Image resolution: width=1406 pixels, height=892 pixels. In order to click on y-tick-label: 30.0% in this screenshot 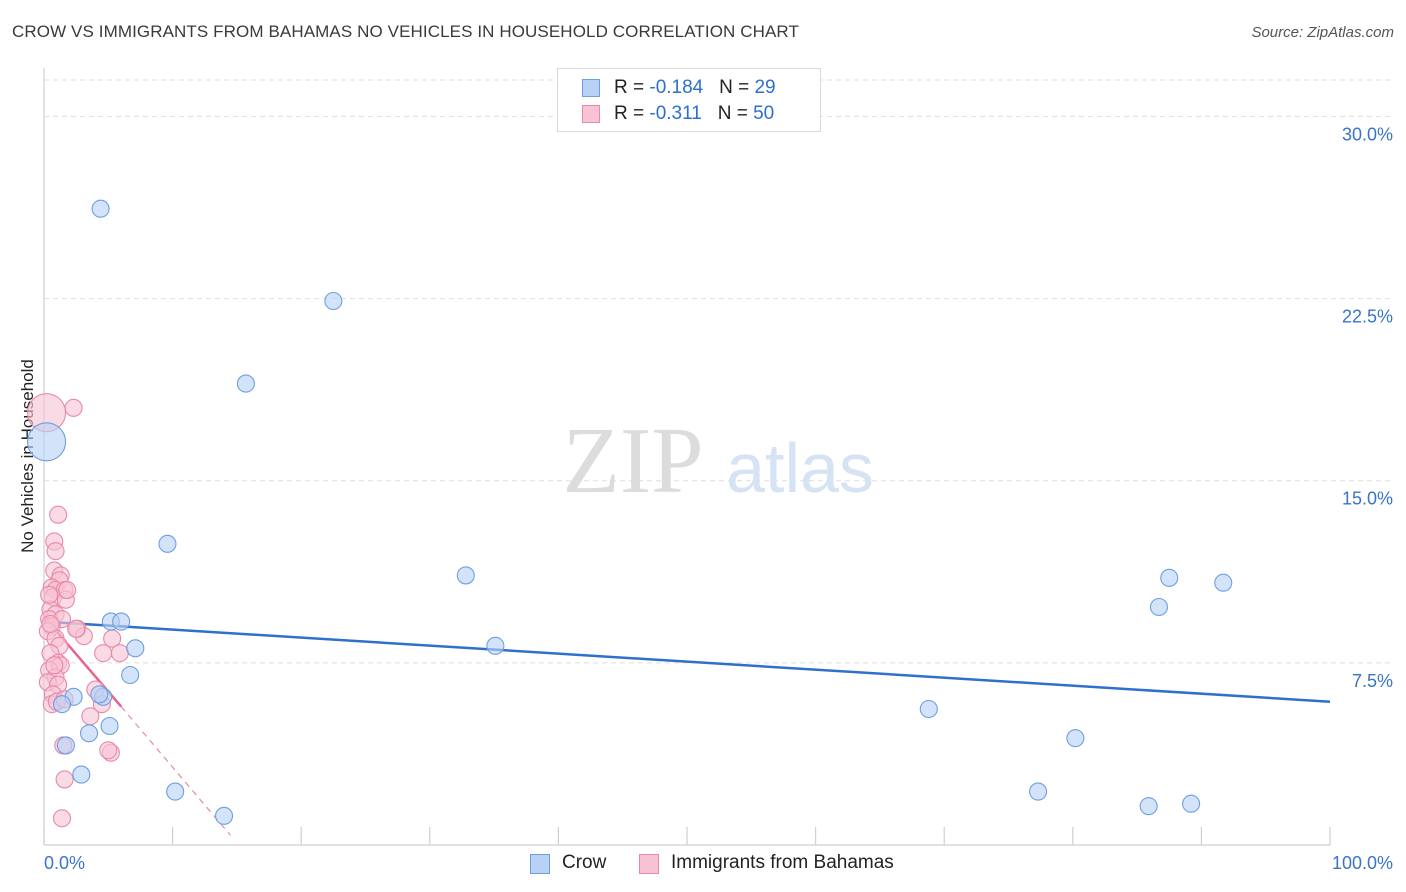, I will do `click(1367, 134)`.